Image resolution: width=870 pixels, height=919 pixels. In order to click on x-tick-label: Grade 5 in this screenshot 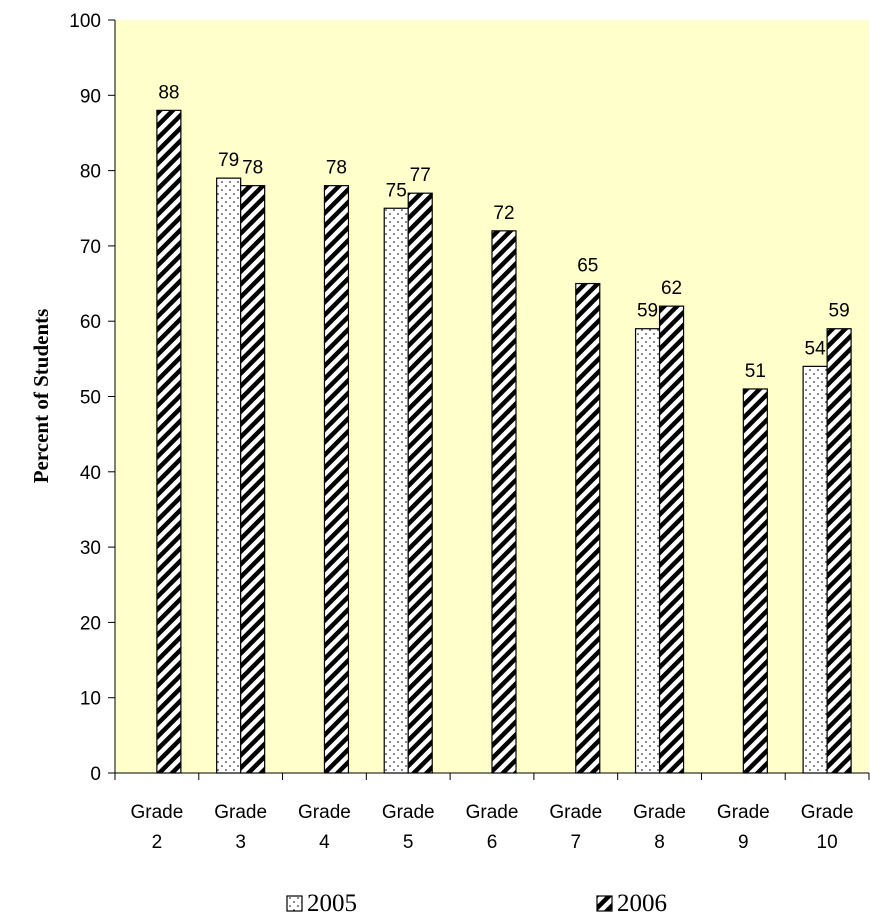, I will do `click(408, 827)`.